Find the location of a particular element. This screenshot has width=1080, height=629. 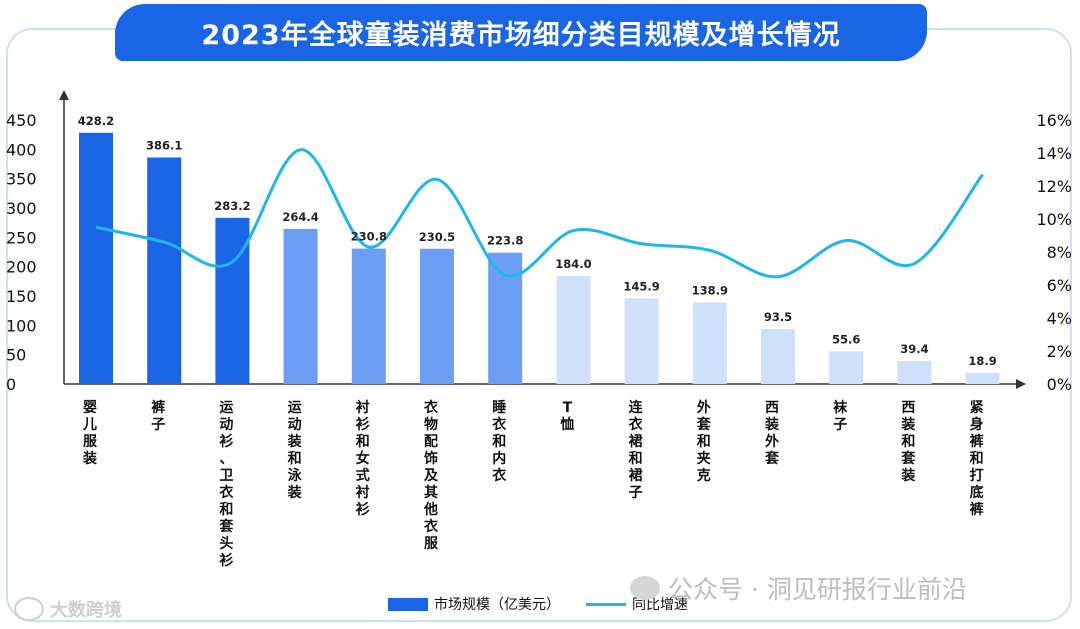

bar-value-label: 223.8 is located at coordinates (505, 241).